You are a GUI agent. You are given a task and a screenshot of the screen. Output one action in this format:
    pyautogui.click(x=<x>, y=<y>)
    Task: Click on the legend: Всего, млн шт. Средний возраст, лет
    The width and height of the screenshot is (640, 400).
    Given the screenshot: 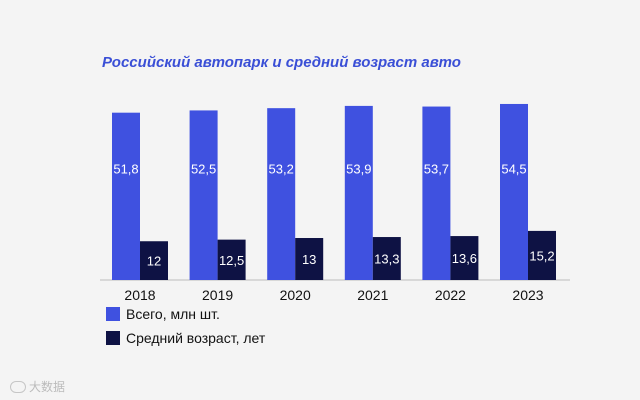 What is the action you would take?
    pyautogui.click(x=185, y=328)
    